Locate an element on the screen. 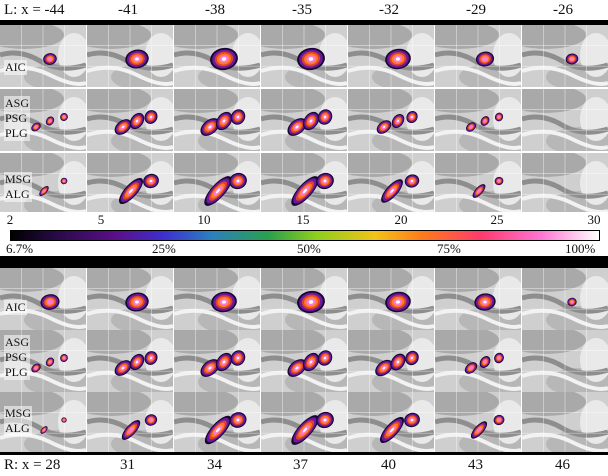  right-coordinate-row: R: x = 28 31 34 37 40 43 46 is located at coordinates (304, 465).